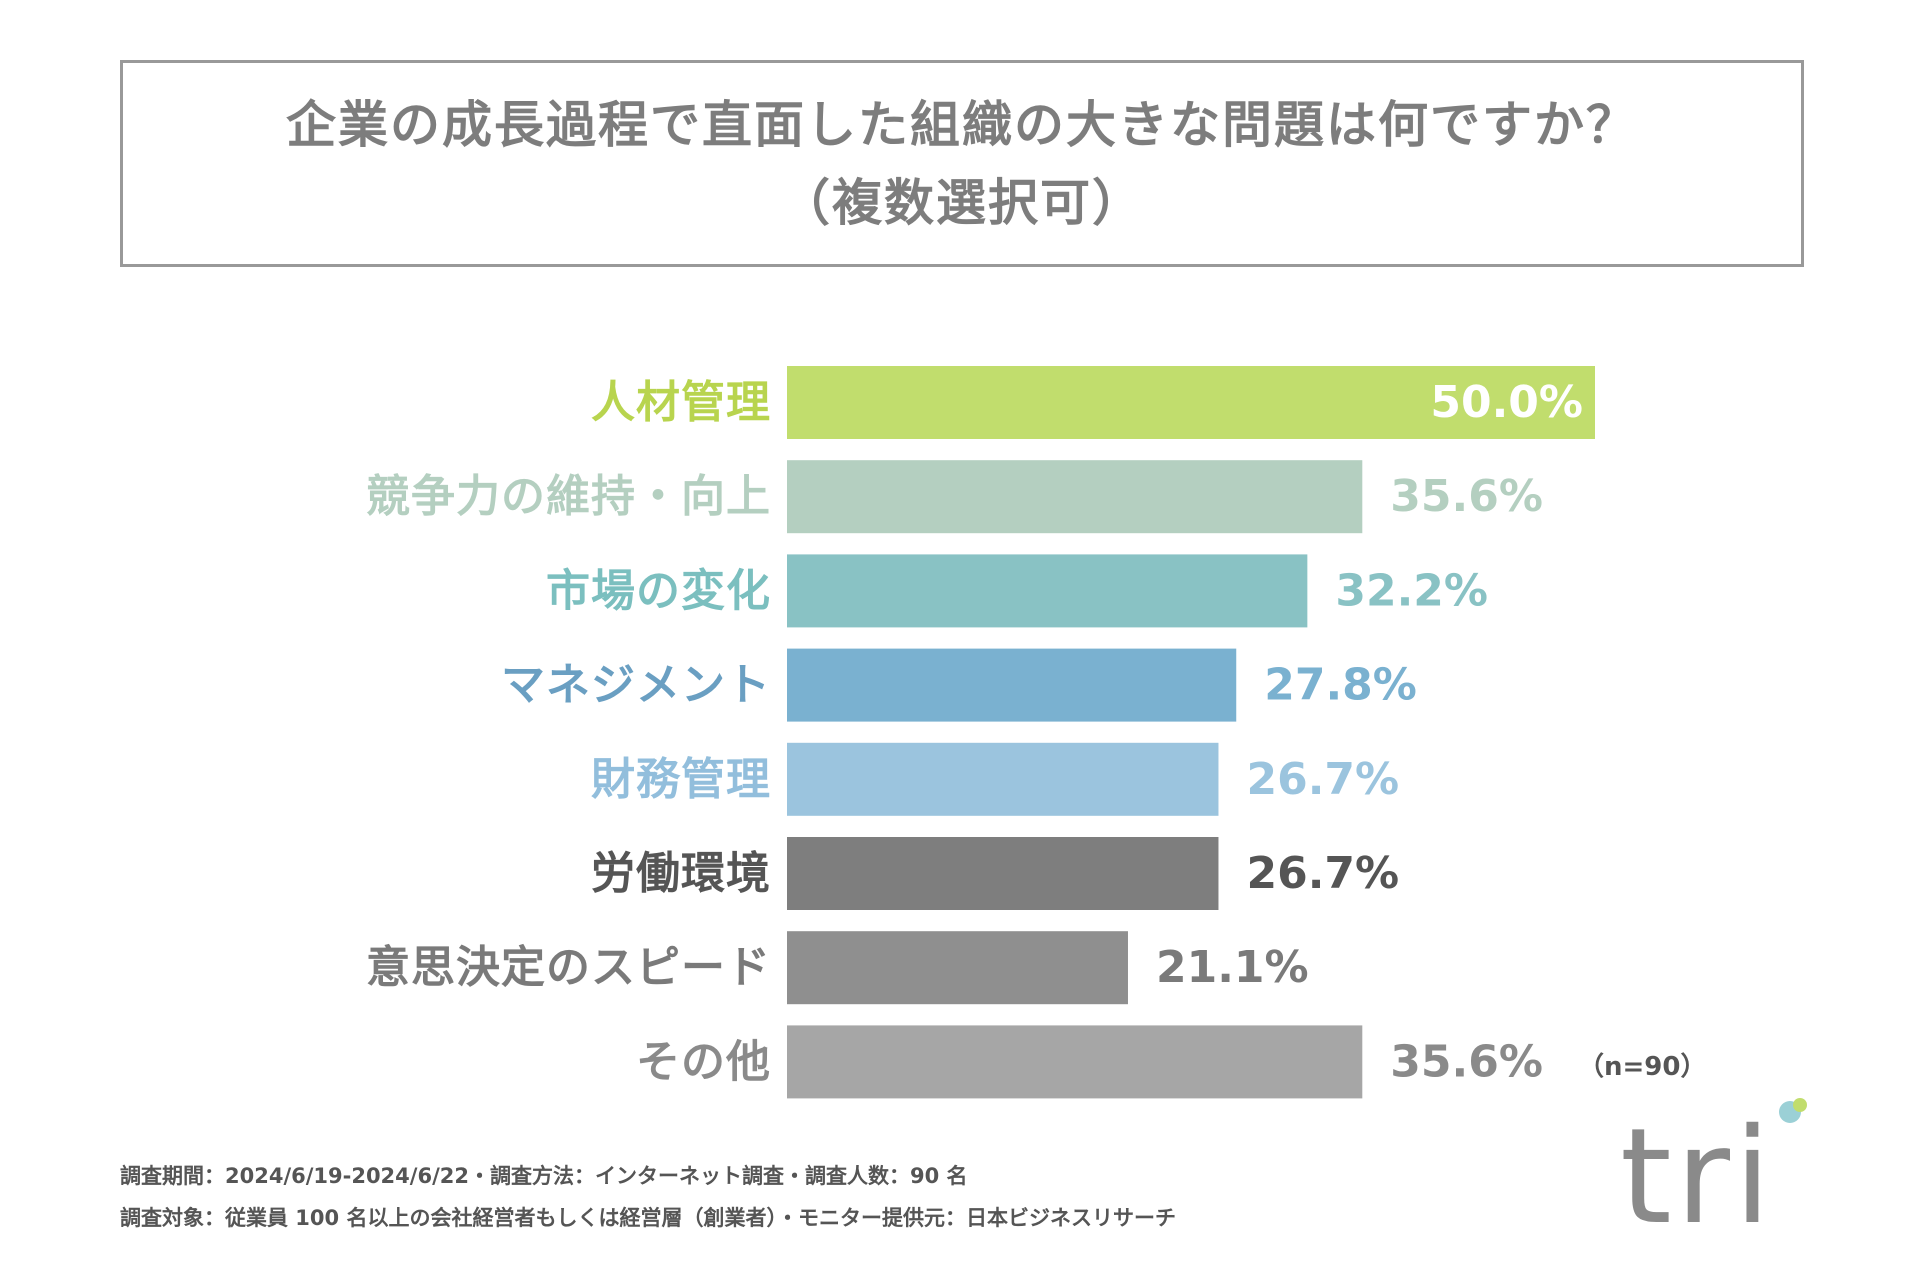  Describe the element at coordinates (962, 202) in the screenshot. I see `chart-subtitle: （複数選択可）` at that location.